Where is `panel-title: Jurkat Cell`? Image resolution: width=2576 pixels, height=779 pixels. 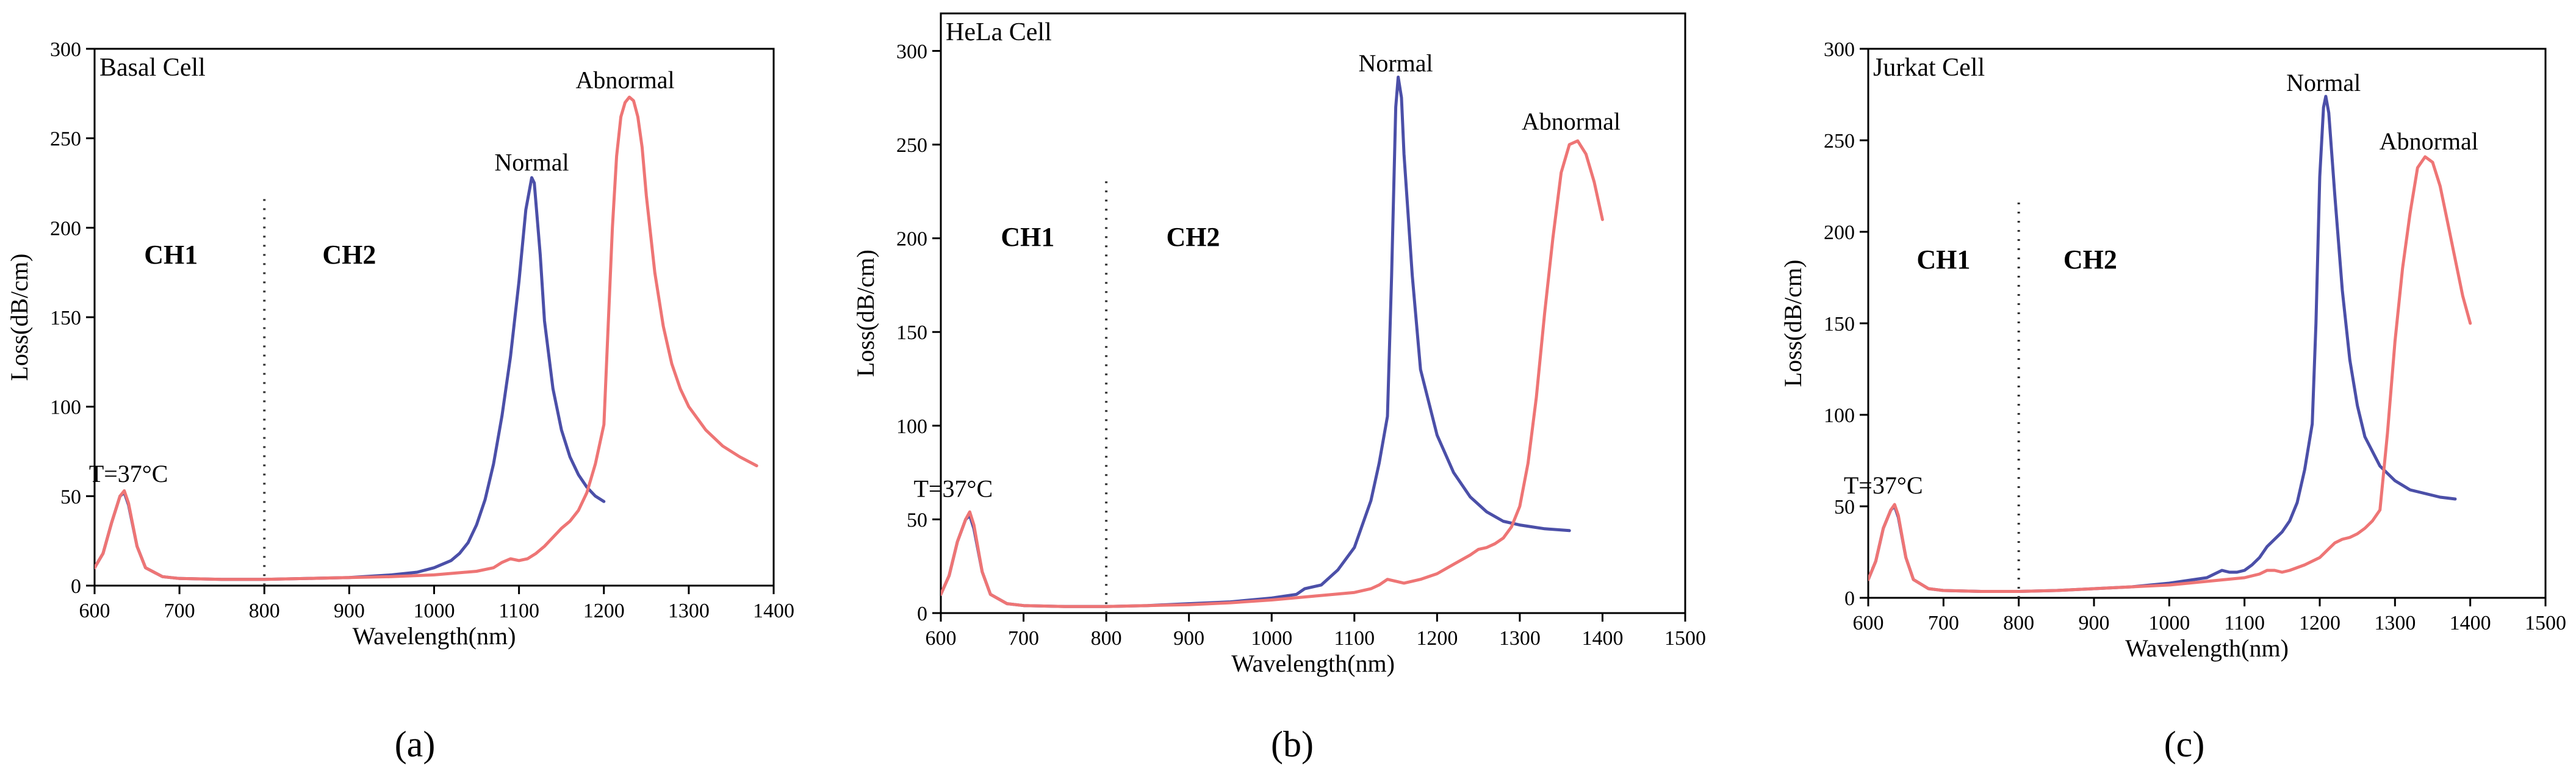 panel-title: Jurkat Cell is located at coordinates (1929, 68).